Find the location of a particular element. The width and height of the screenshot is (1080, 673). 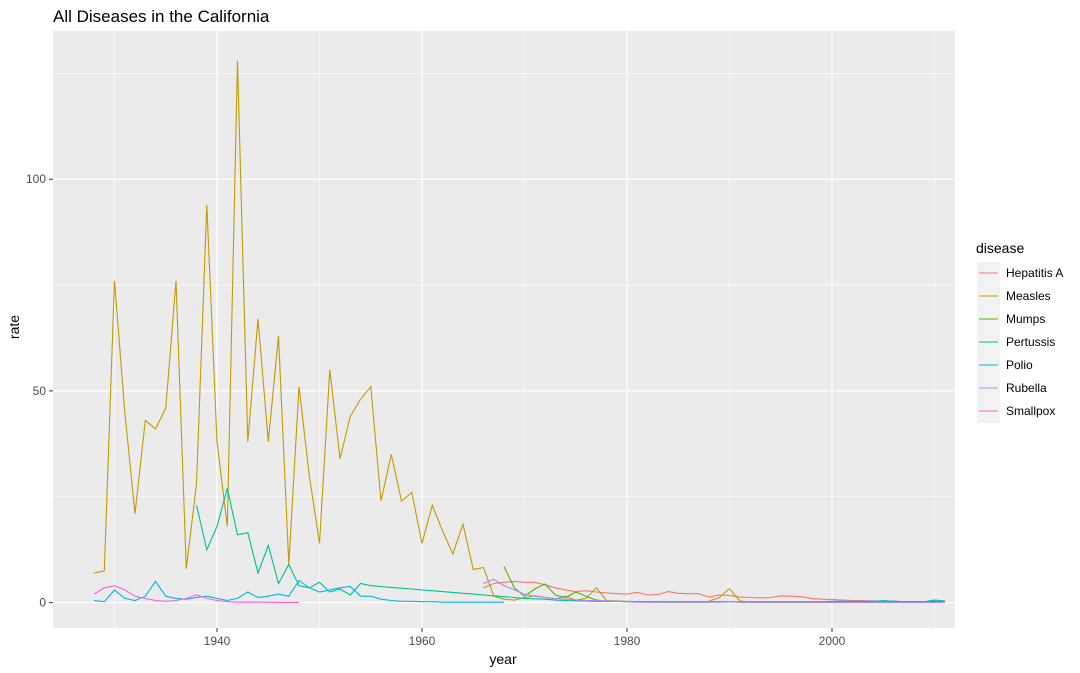

legend-label-hepatitis-a: Hepatitis A is located at coordinates (1034, 273).